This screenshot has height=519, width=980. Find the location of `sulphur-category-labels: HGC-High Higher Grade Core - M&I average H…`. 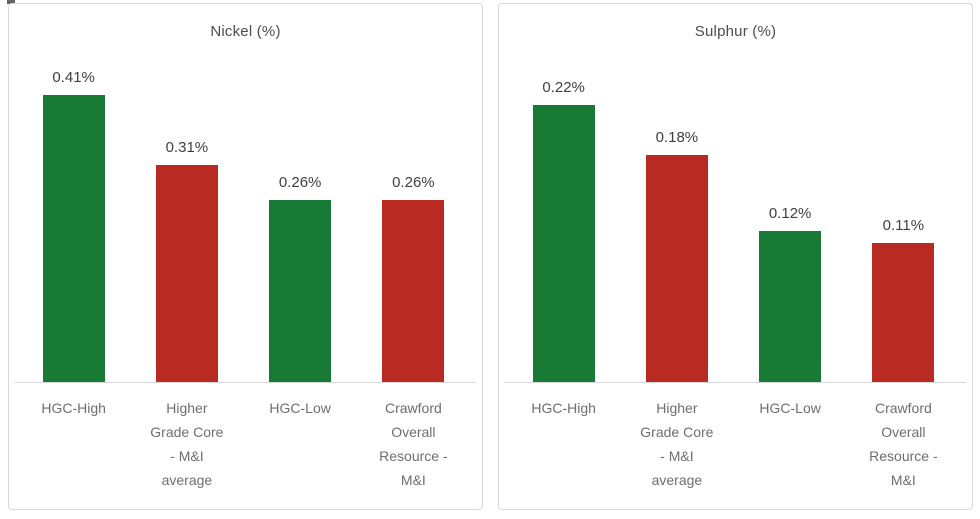

sulphur-category-labels: HGC-High Higher Grade Core - M&I average H… is located at coordinates (733, 444).